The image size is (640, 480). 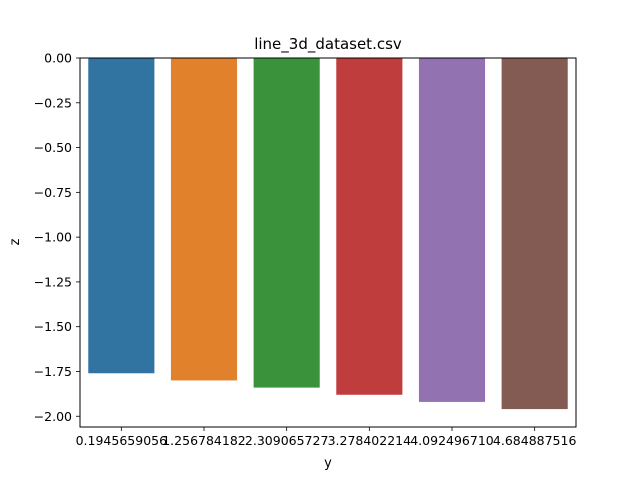 I want to click on x-tick-label: 3.278402214, so click(x=370, y=440).